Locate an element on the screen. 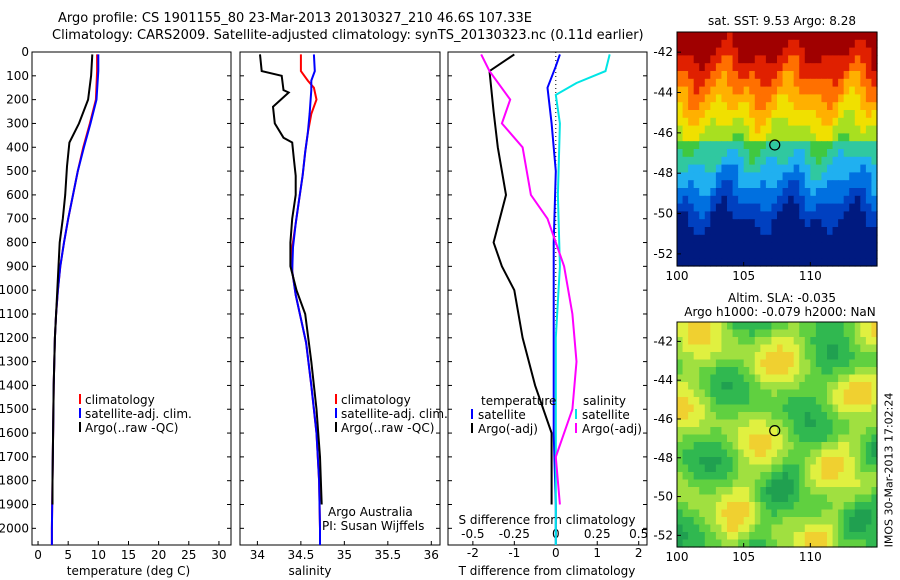 The height and width of the screenshot is (580, 900). sst-title: sat. SST: 9.53 Argo: 8.28 is located at coordinates (782, 21).